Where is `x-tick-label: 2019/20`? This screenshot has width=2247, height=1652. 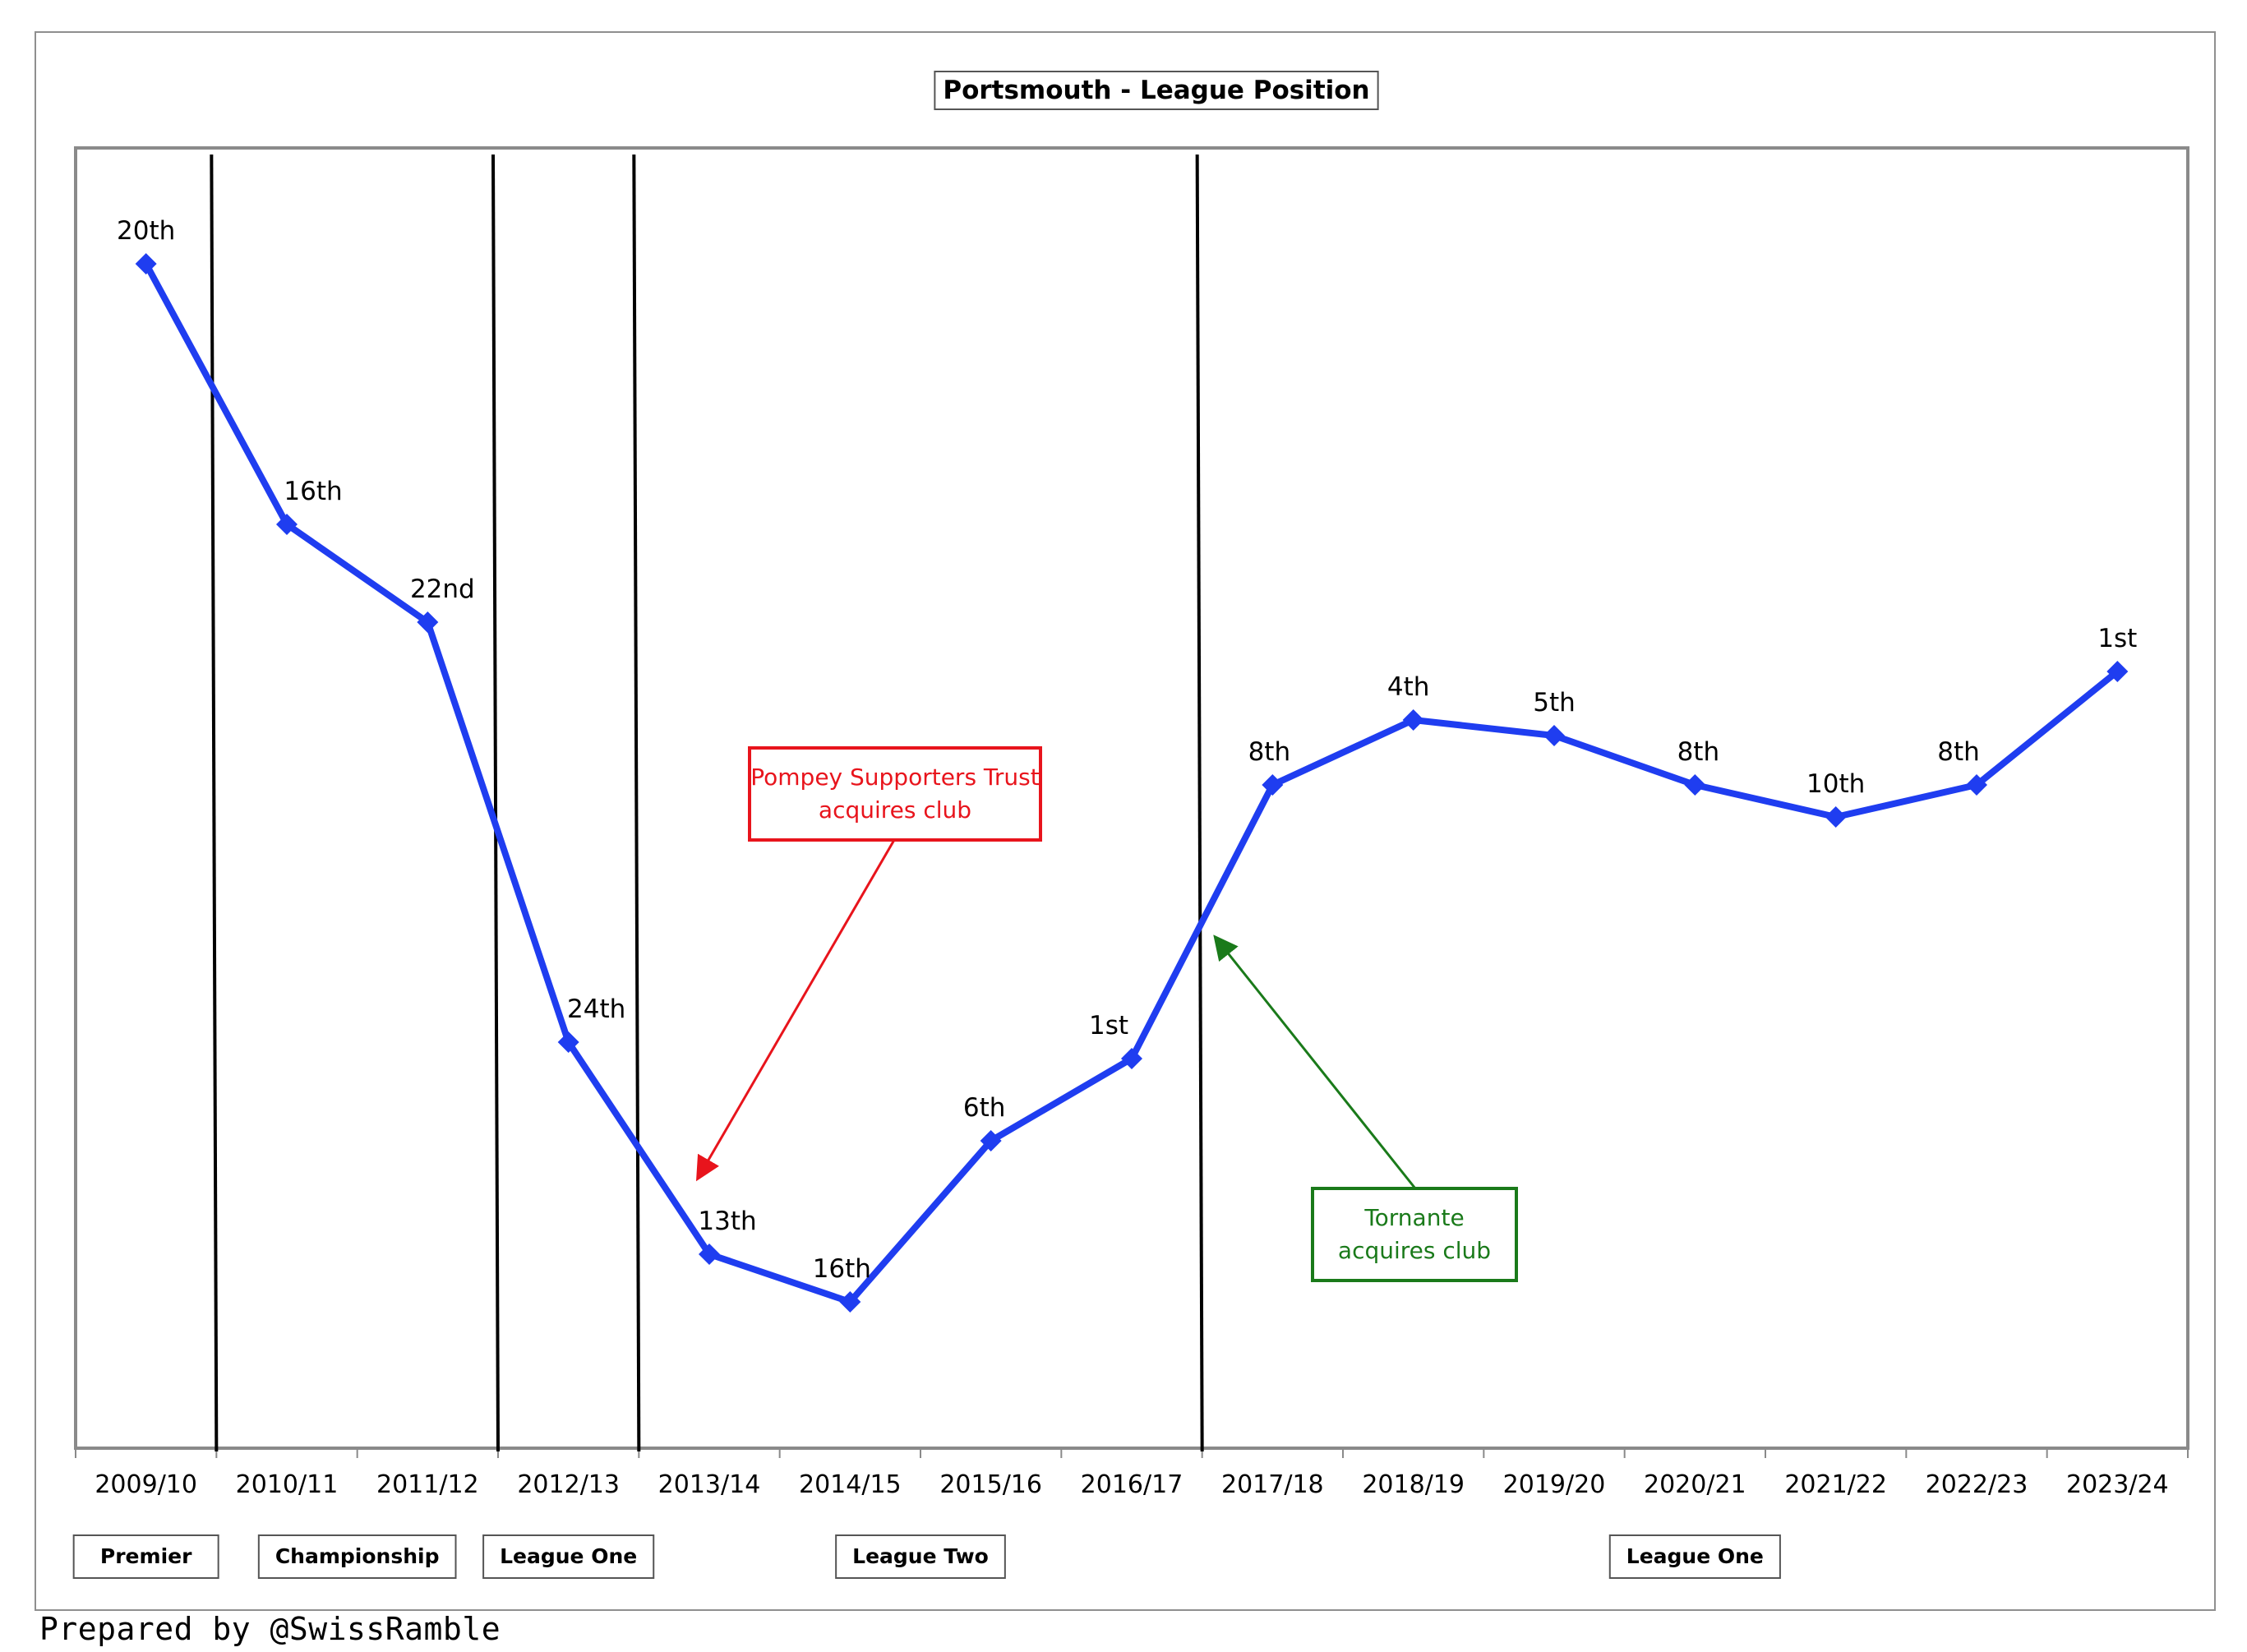 x-tick-label: 2019/20 is located at coordinates (1554, 1484).